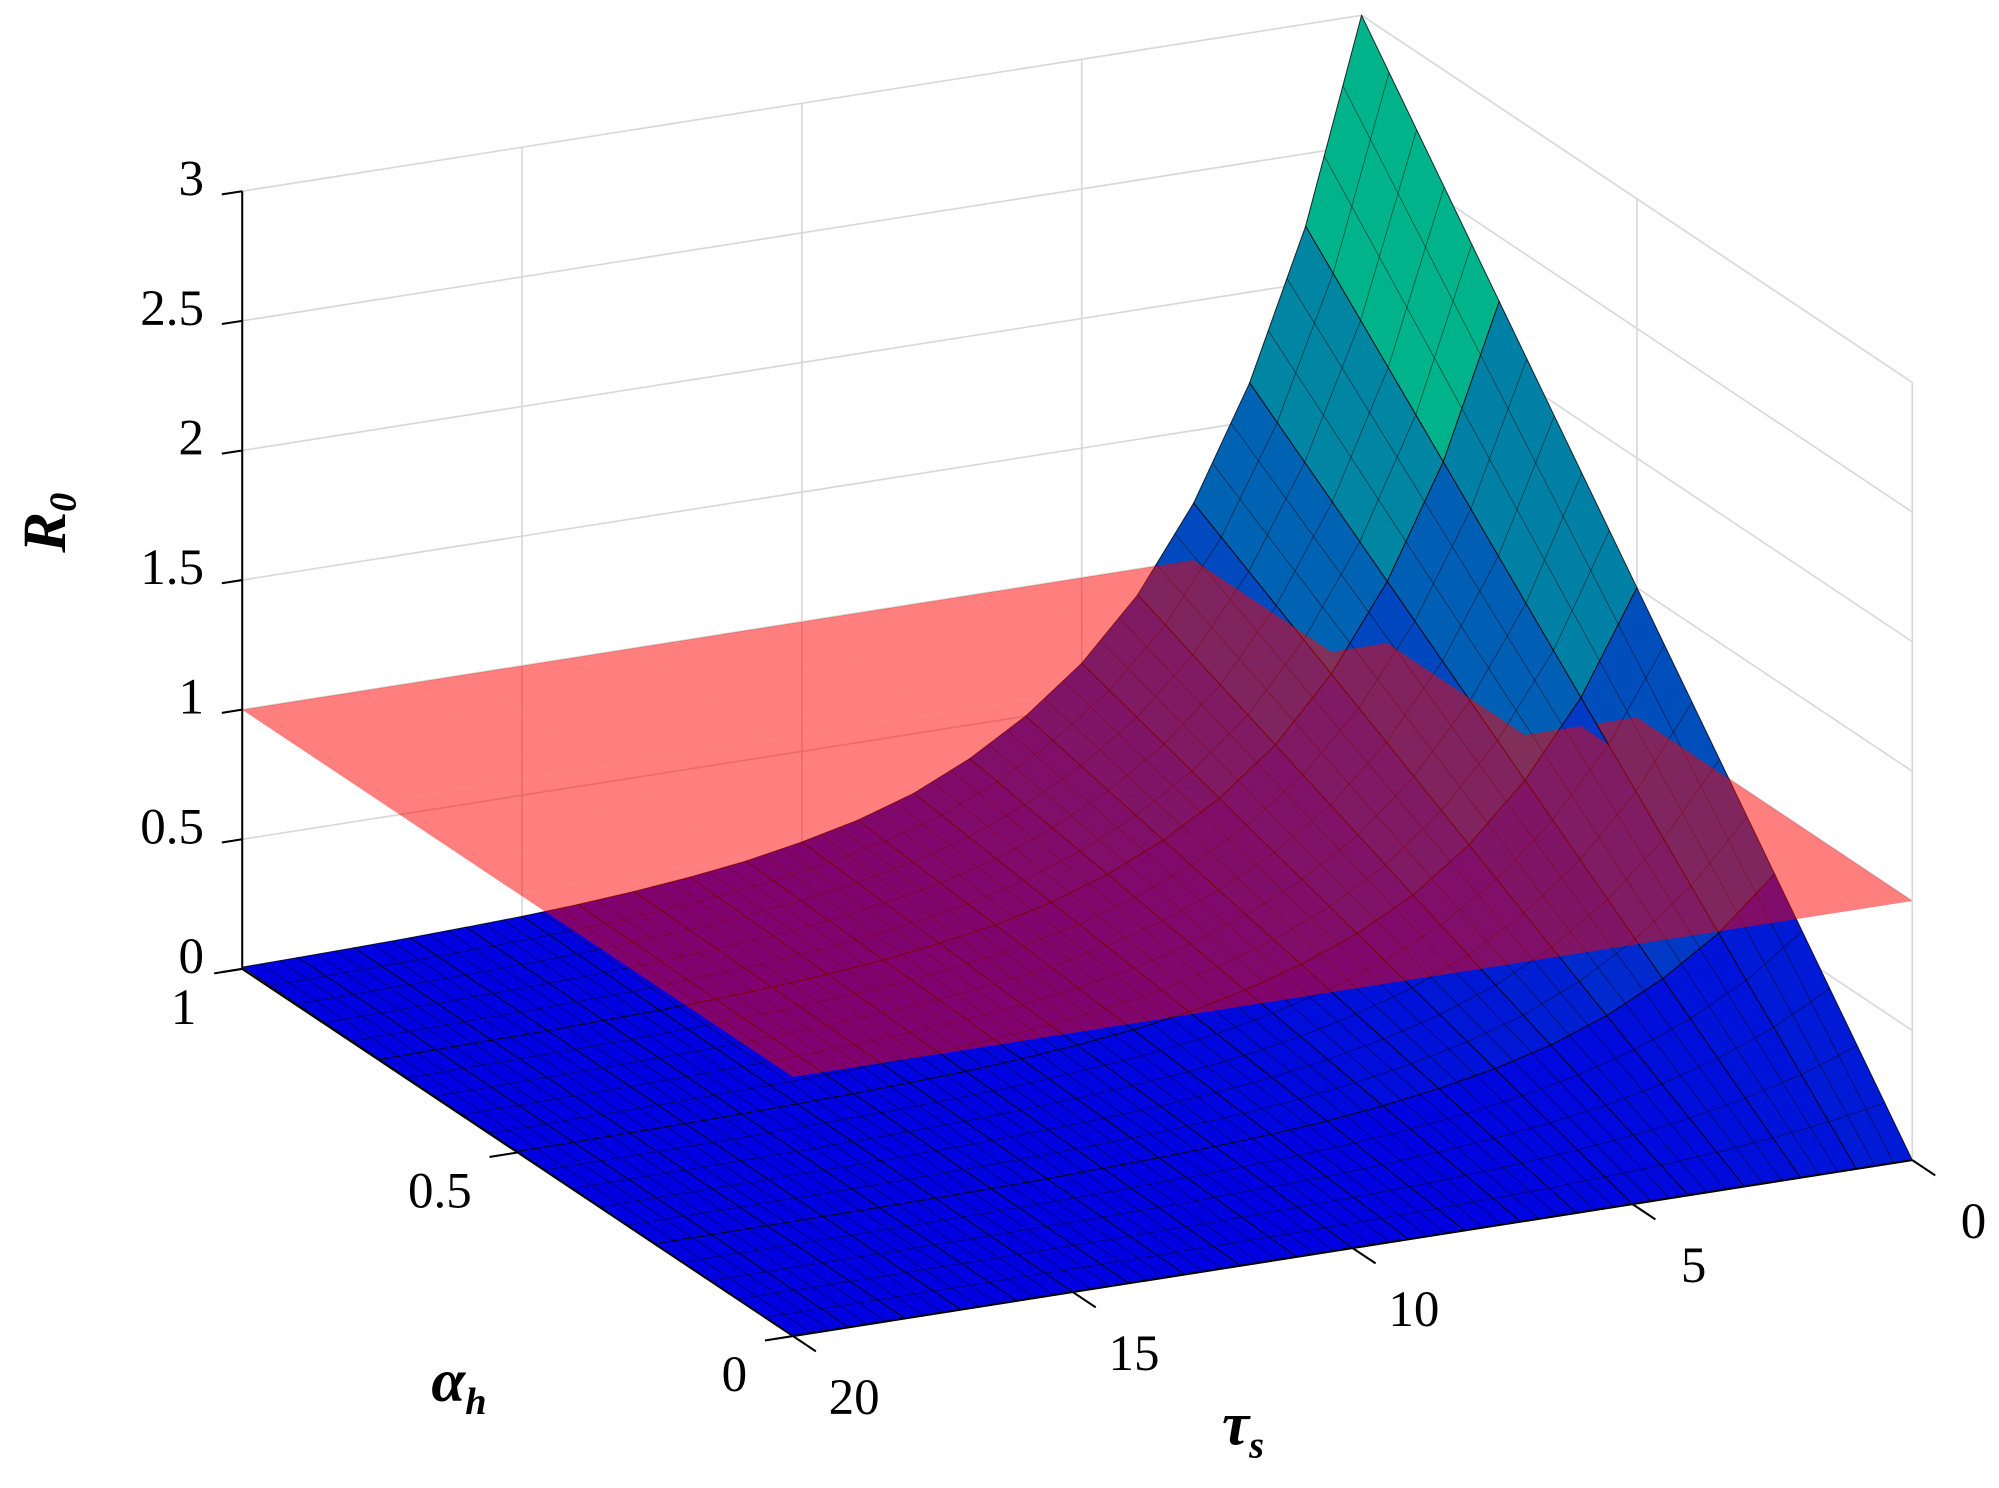 The image size is (1999, 1488). What do you see at coordinates (1643, 1212) in the screenshot?
I see `x-tick` at bounding box center [1643, 1212].